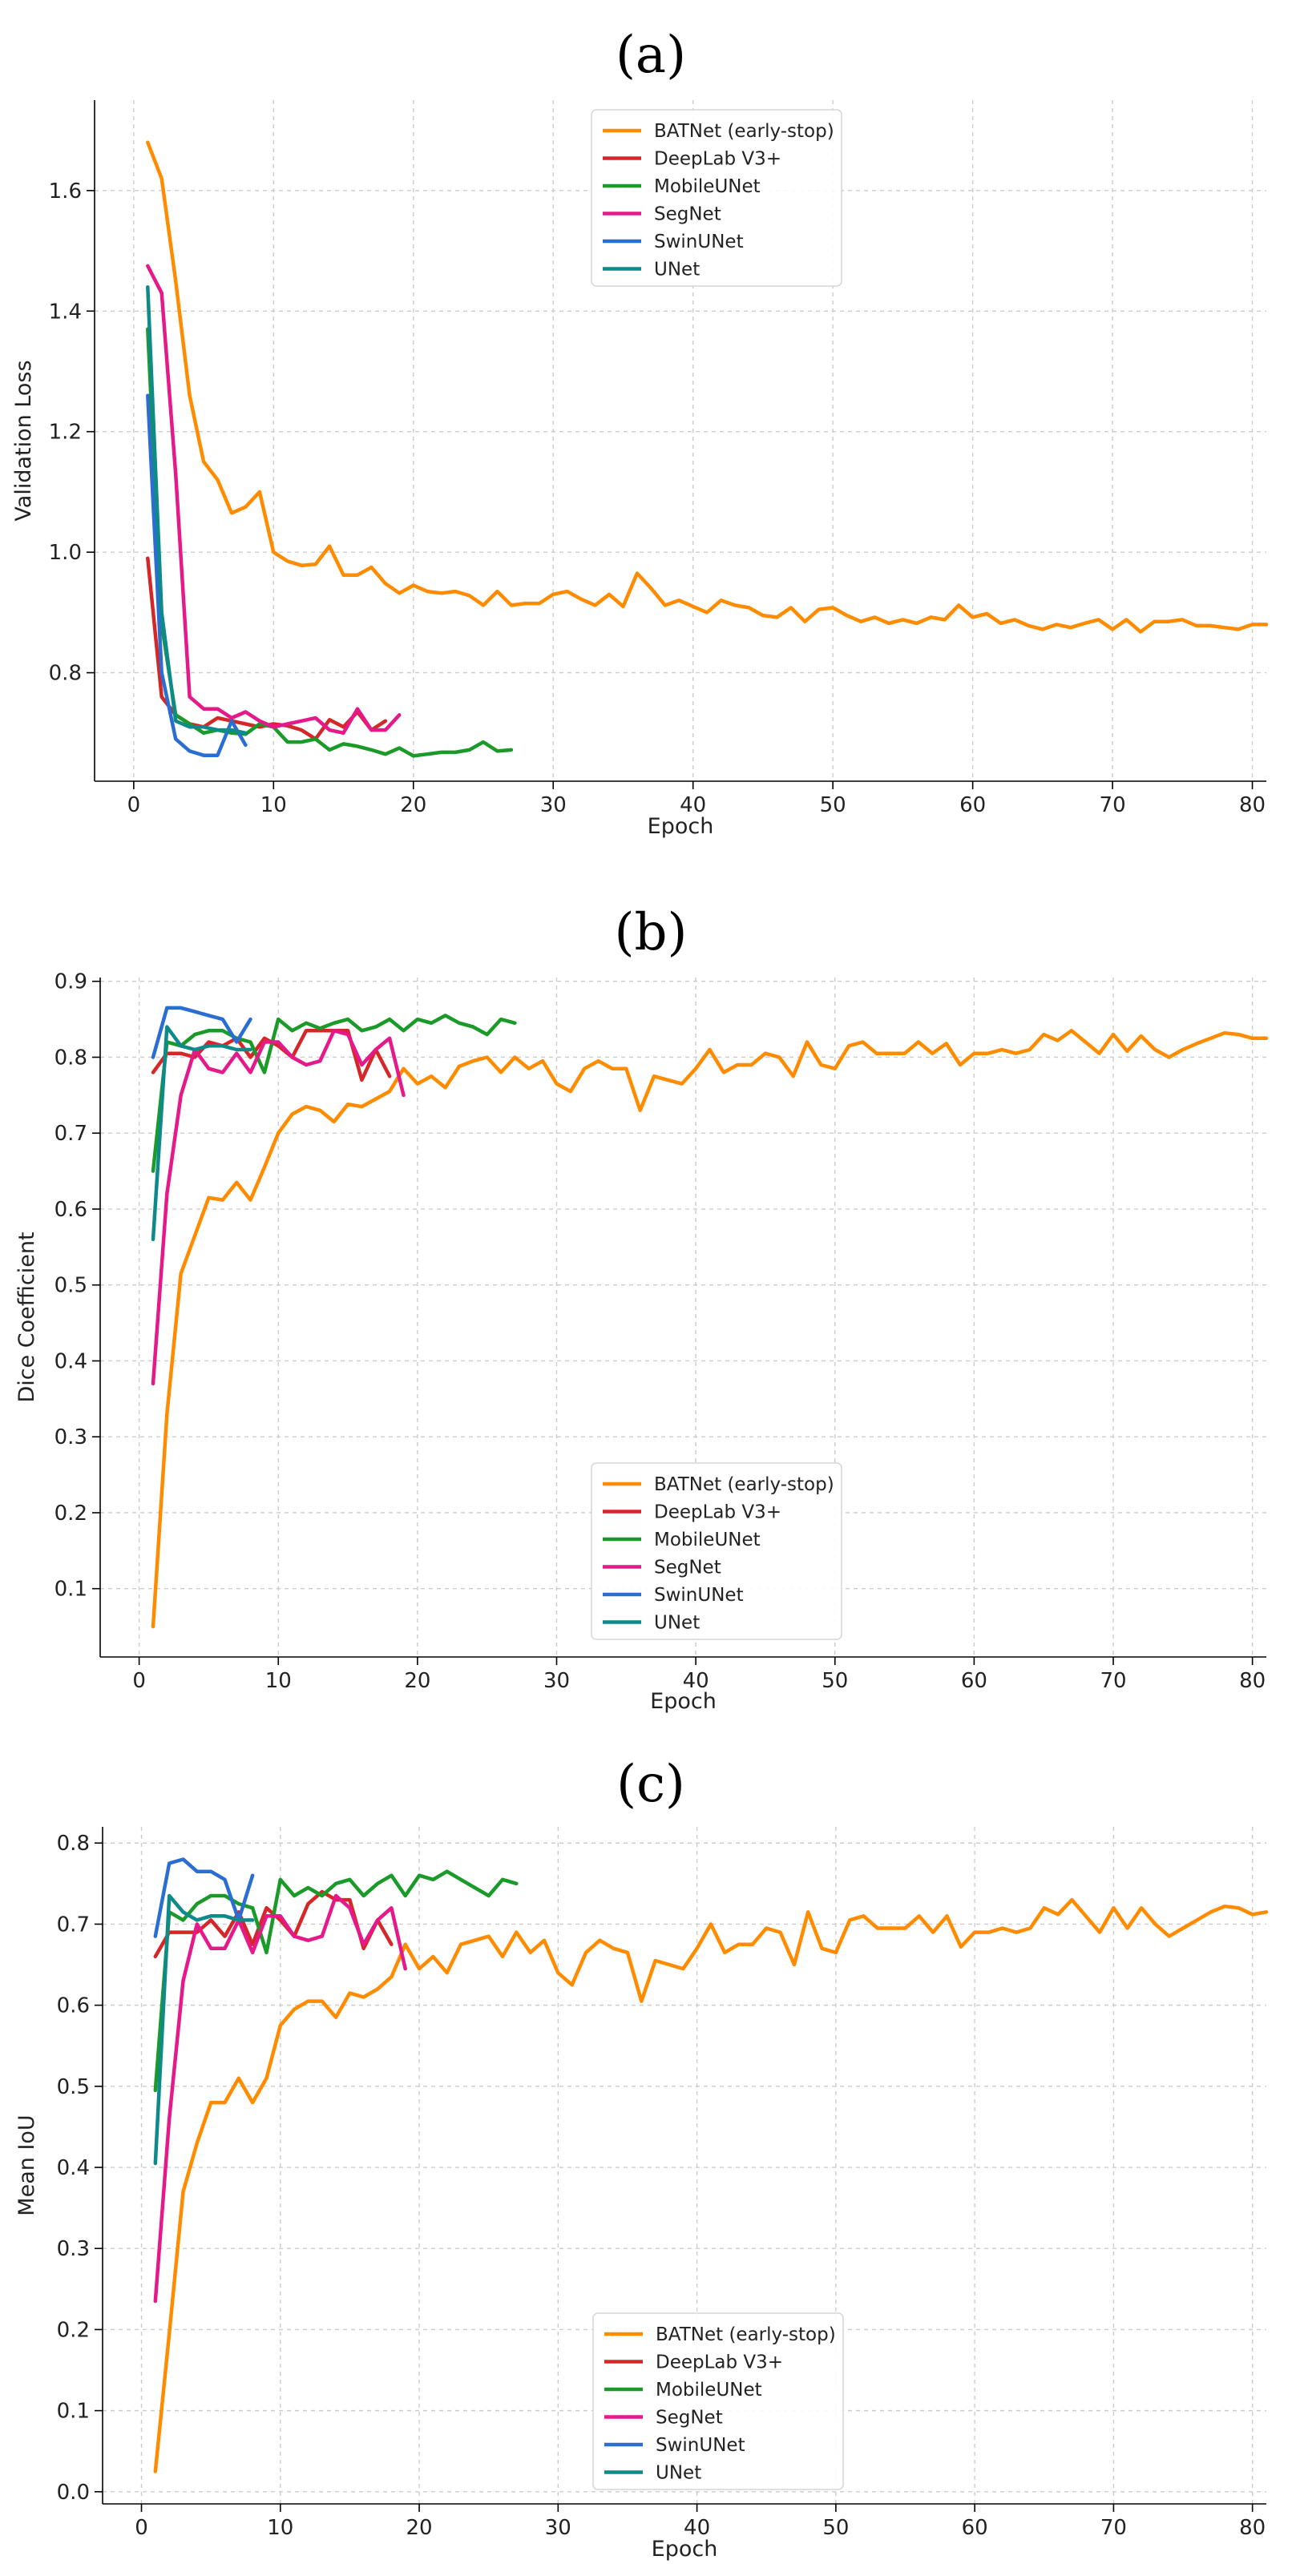 Image resolution: width=1296 pixels, height=2576 pixels. What do you see at coordinates (65, 191) in the screenshot?
I see `y-tick-label: 1.6` at bounding box center [65, 191].